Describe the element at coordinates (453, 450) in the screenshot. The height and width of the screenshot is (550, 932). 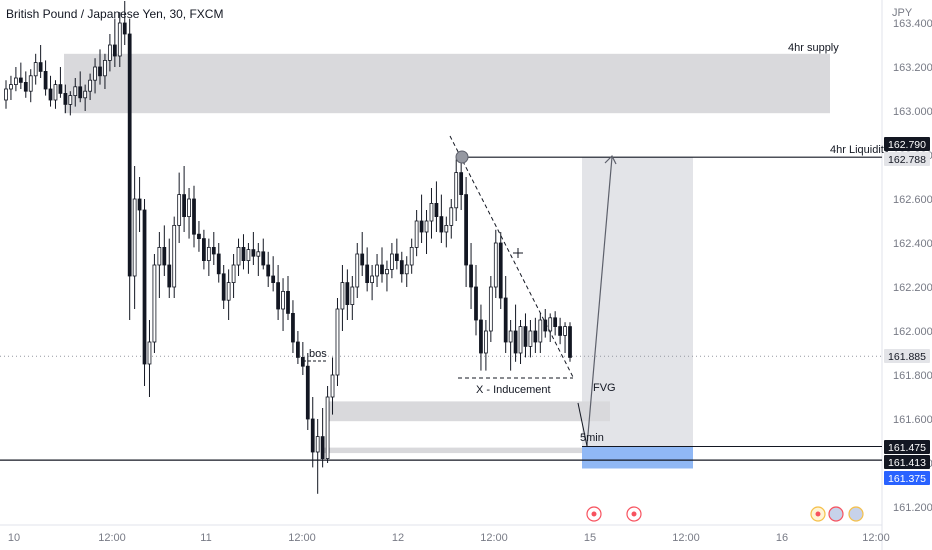
I see `five-min-zone` at that location.